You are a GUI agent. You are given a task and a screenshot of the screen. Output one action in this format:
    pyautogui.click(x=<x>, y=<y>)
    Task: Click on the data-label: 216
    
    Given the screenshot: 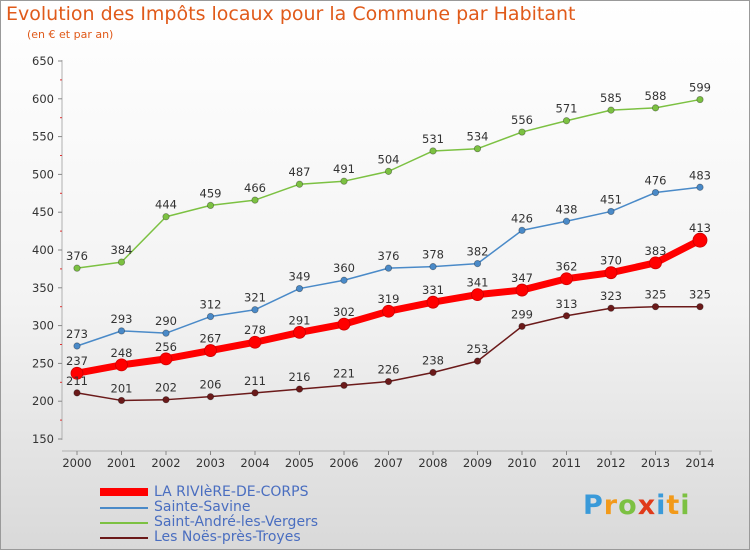 What is the action you would take?
    pyautogui.click(x=300, y=377)
    